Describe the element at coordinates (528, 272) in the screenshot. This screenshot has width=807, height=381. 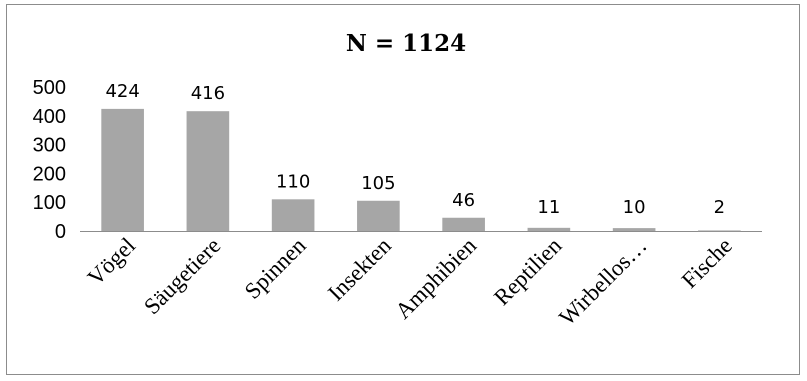
I see `x-tick-label: Reptilien` at that location.